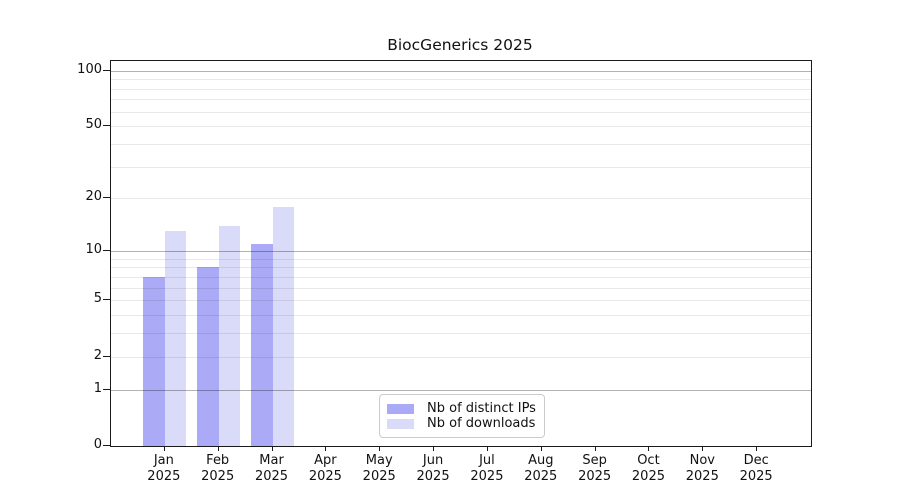 The width and height of the screenshot is (900, 500). I want to click on x-tick-label: Sep 2025, so click(595, 468).